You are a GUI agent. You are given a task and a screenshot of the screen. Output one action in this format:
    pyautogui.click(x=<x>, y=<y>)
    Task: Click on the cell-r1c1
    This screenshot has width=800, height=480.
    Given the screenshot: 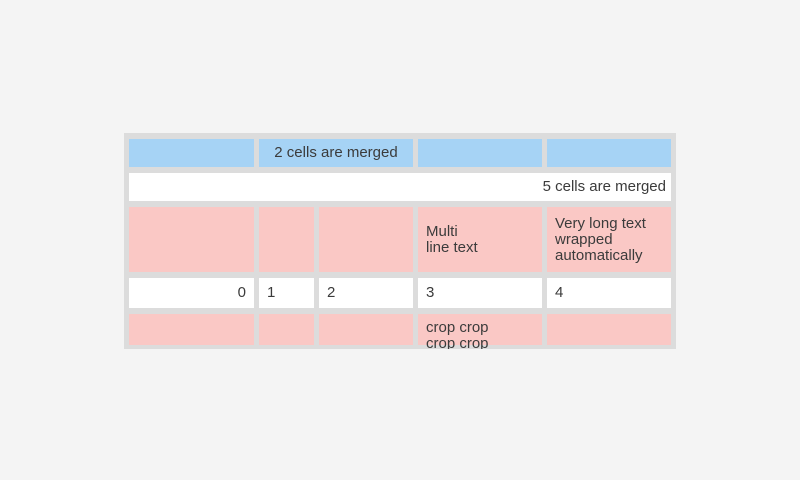 What is the action you would take?
    pyautogui.click(x=191, y=153)
    